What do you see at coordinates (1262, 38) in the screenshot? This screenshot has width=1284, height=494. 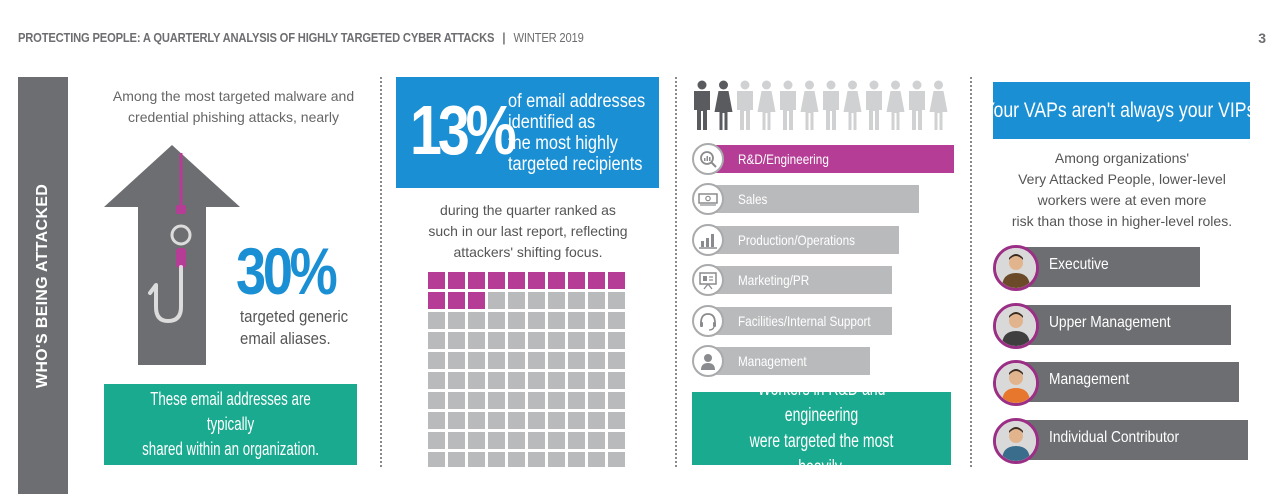 I see `page-number: 3` at bounding box center [1262, 38].